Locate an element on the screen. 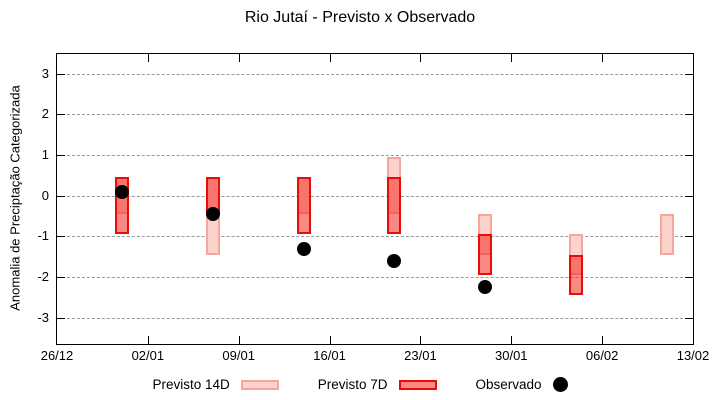 Image resolution: width=720 pixels, height=400 pixels. legend-item-previsto-14d: Previsto 14D is located at coordinates (215, 384).